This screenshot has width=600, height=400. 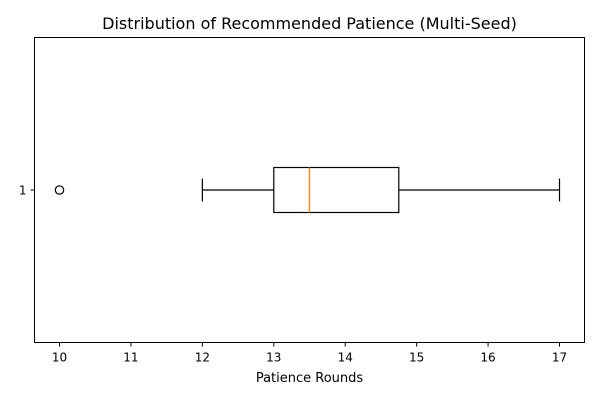 I want to click on x-tick-label: 14, so click(x=345, y=358).